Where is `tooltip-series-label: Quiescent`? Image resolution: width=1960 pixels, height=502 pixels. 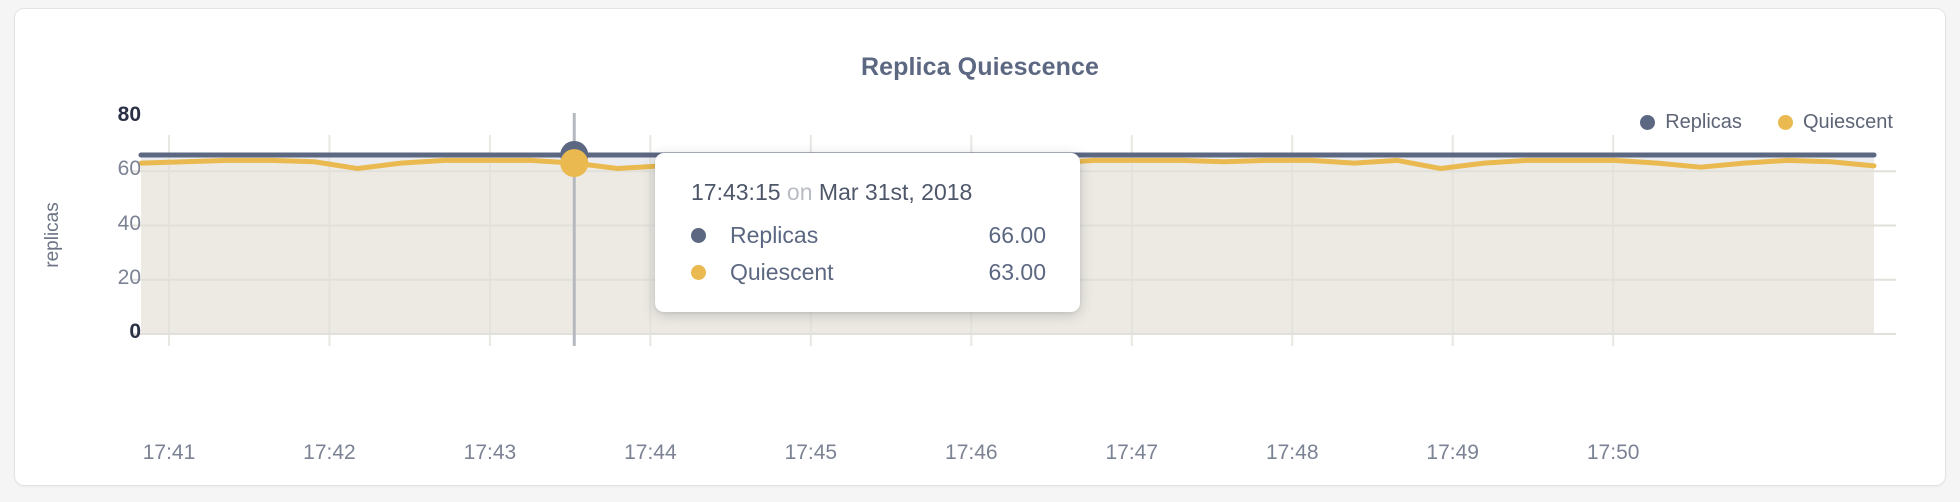
tooltip-series-label: Quiescent is located at coordinates (782, 272).